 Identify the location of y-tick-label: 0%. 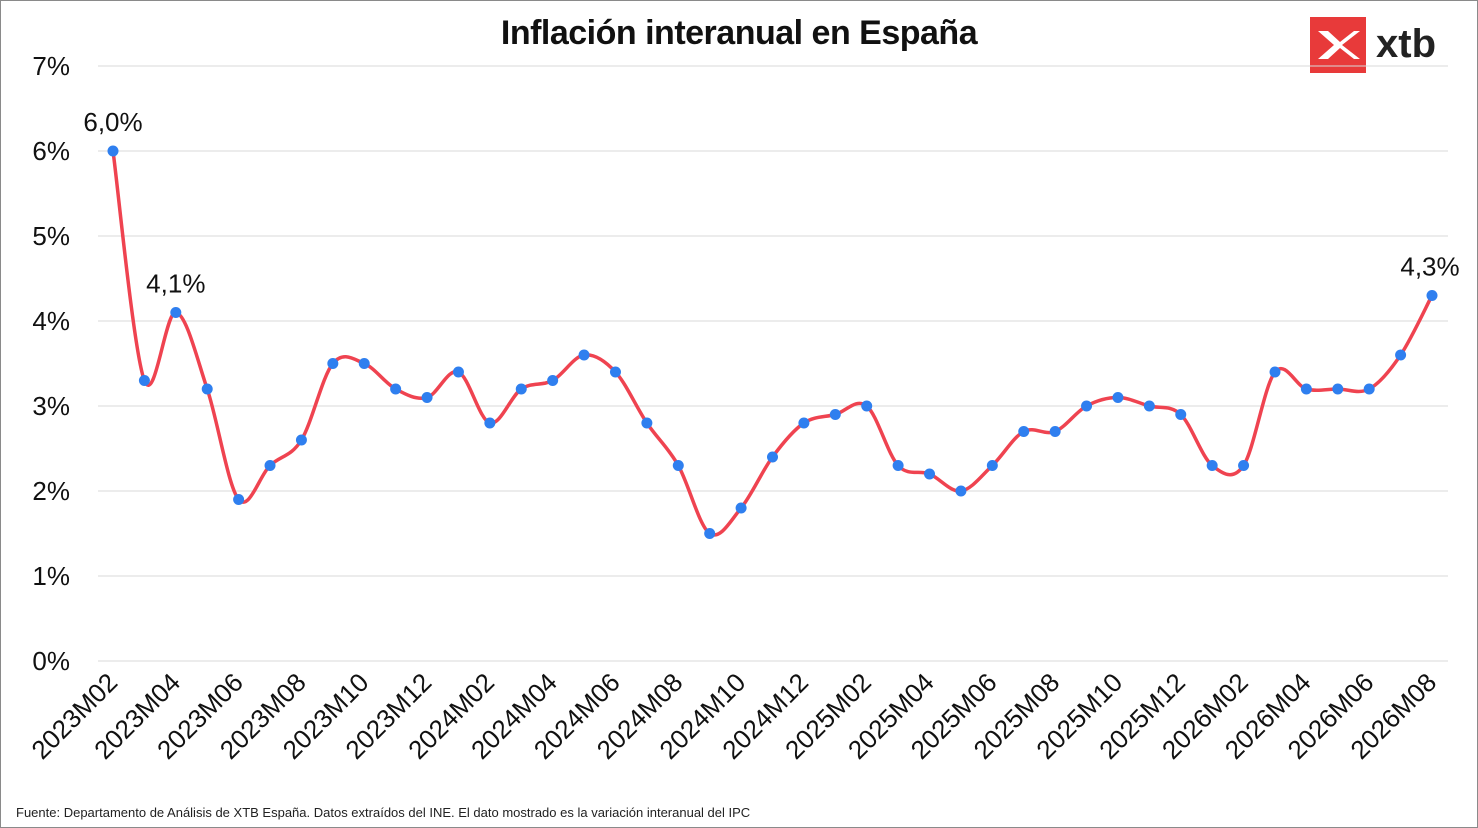
(51, 661).